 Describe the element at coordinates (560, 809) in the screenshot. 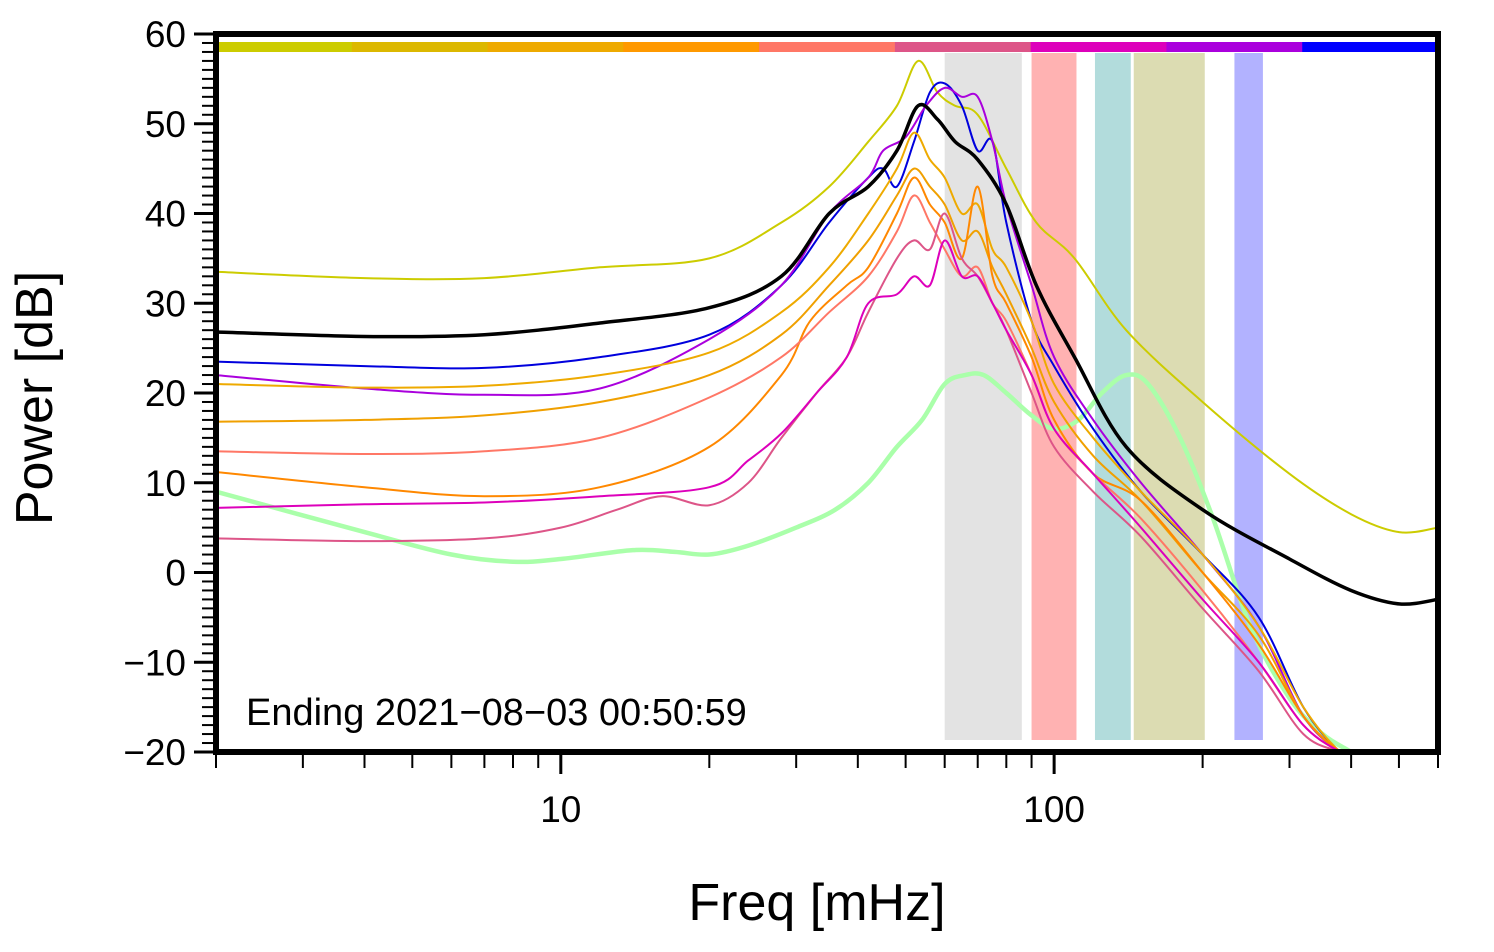

I see `x-tick-label: 10` at that location.